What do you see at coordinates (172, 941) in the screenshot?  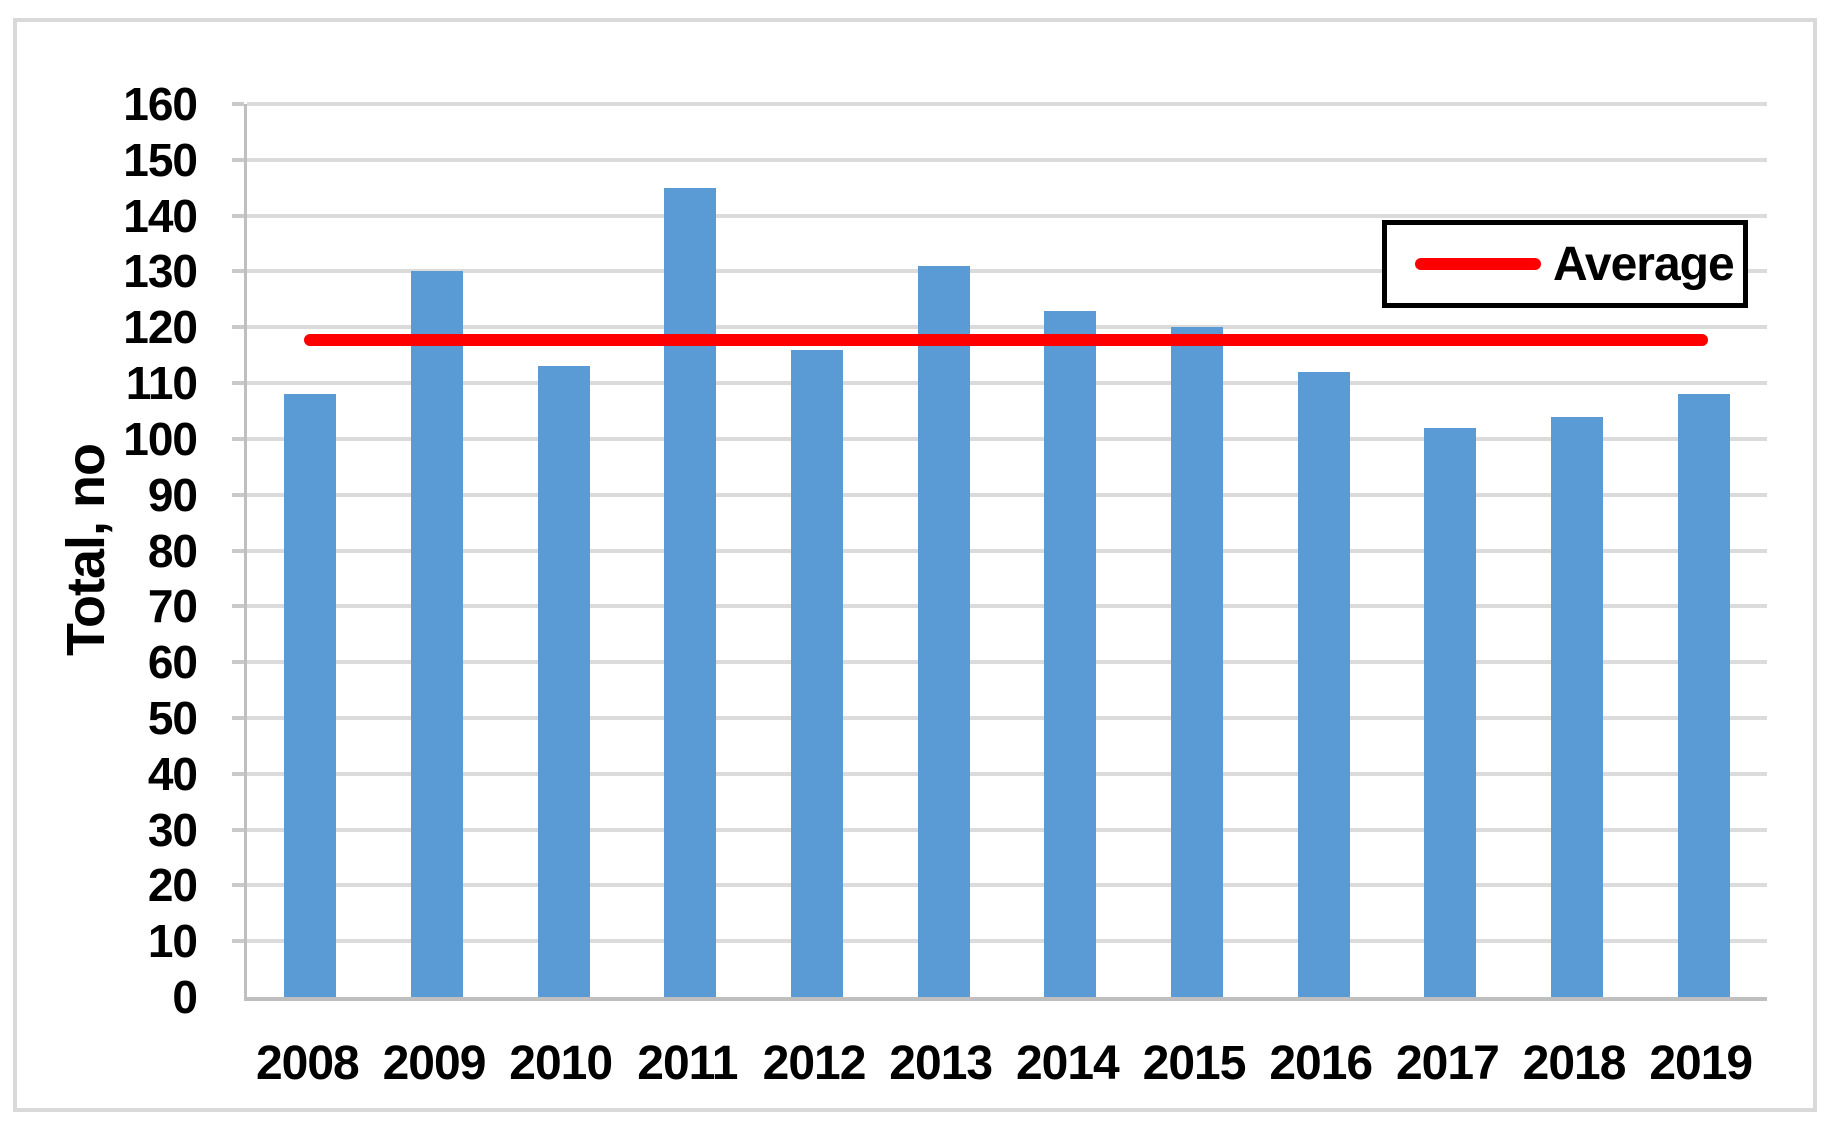 I see `y-tick-label-10: 10` at bounding box center [172, 941].